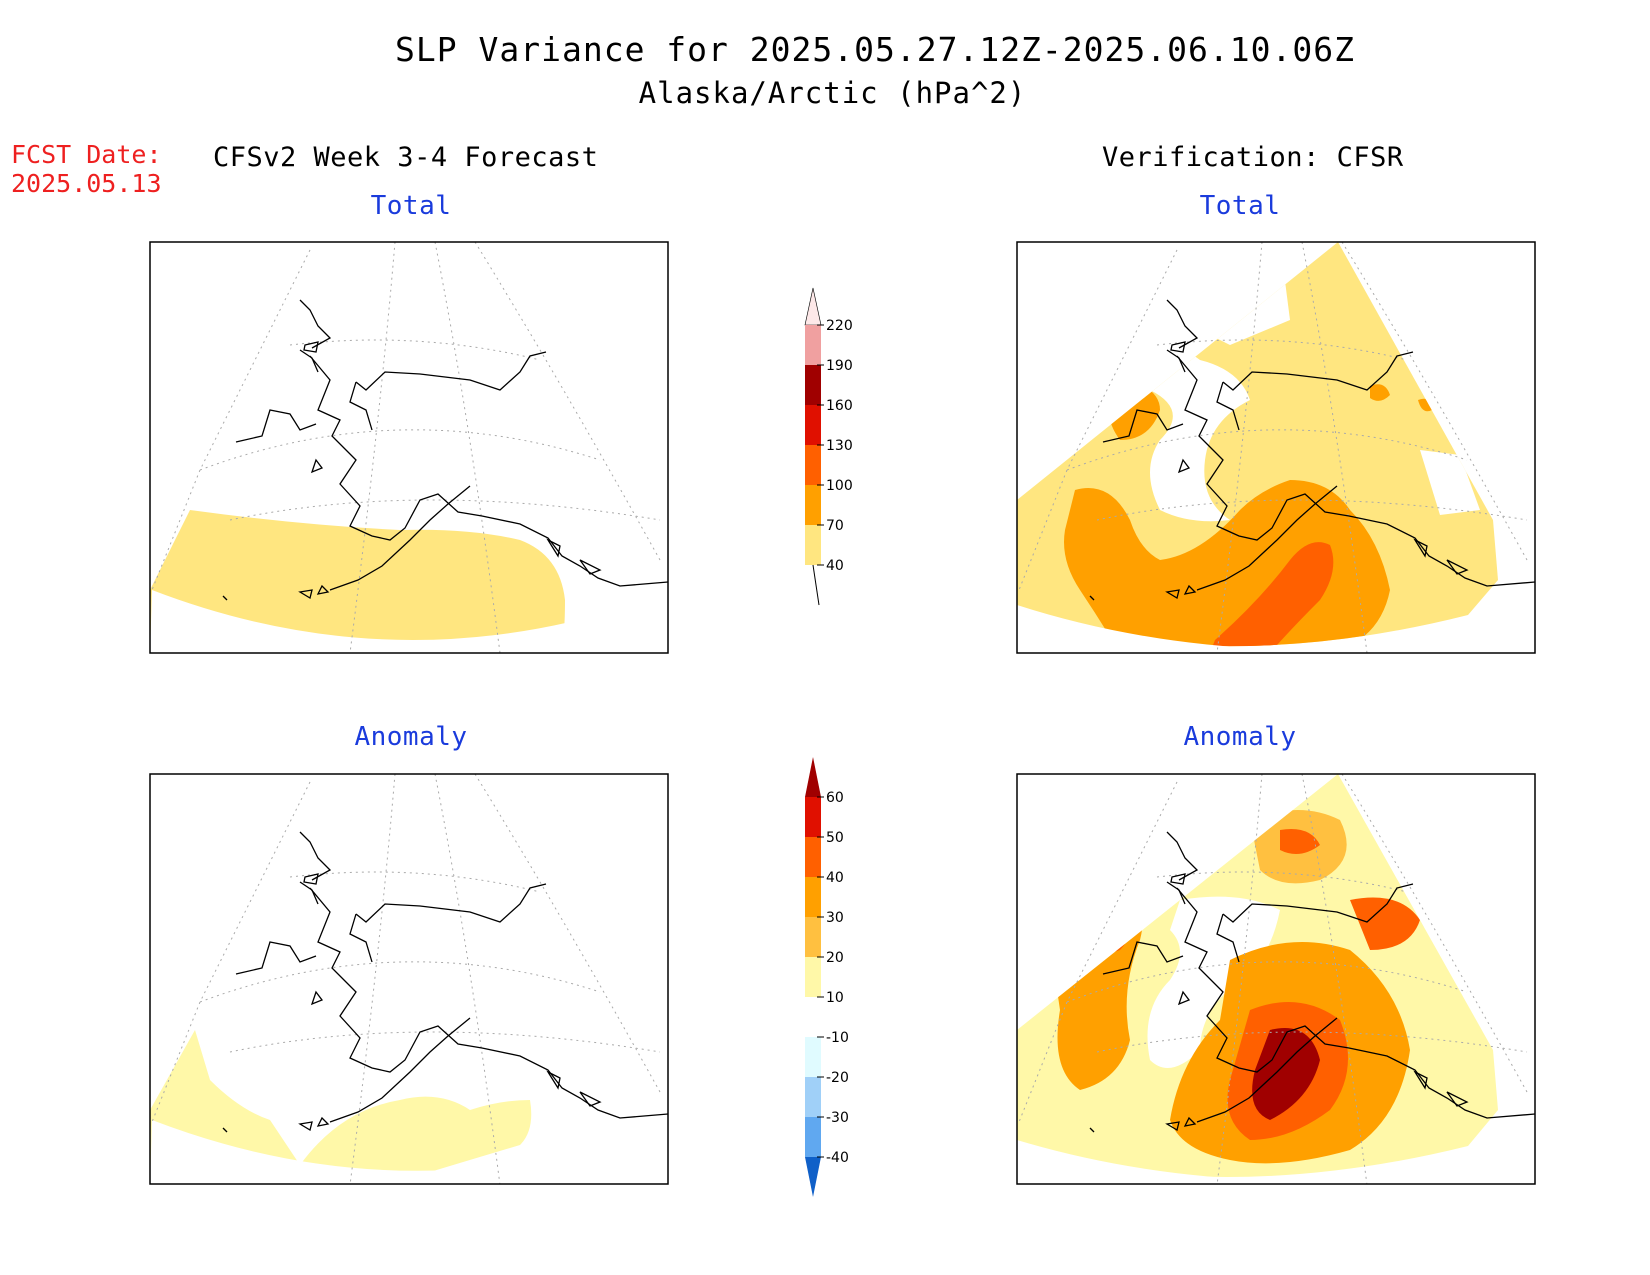 The image size is (1650, 1275). Describe the element at coordinates (1220, 797) in the screenshot. I see `anomaly-minus-10-region` at that location.